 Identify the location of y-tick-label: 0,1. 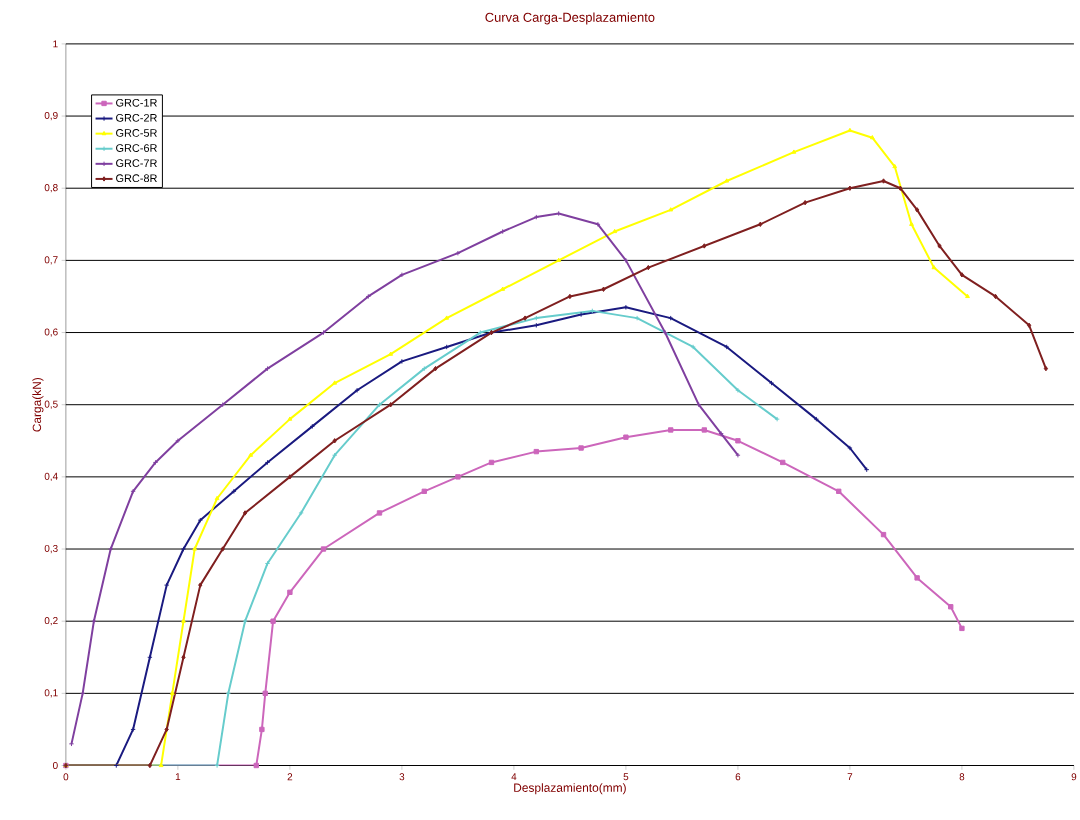
(51, 693).